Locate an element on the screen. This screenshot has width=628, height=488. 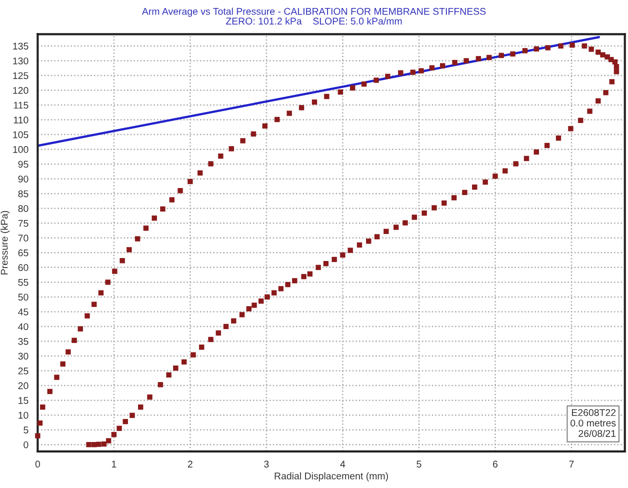
y-tick-label: 100 is located at coordinates (20, 149).